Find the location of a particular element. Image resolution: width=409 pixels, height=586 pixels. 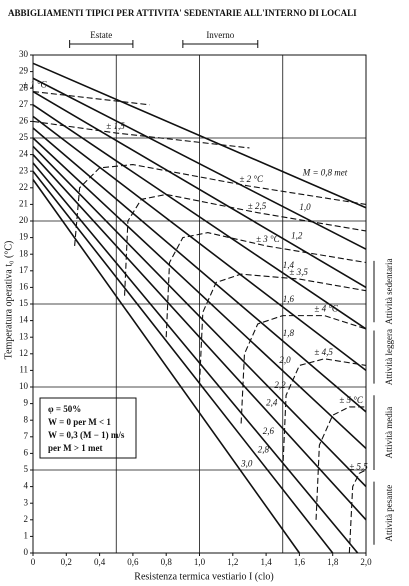

x-tick-label: 1,2 is located at coordinates (232, 562).